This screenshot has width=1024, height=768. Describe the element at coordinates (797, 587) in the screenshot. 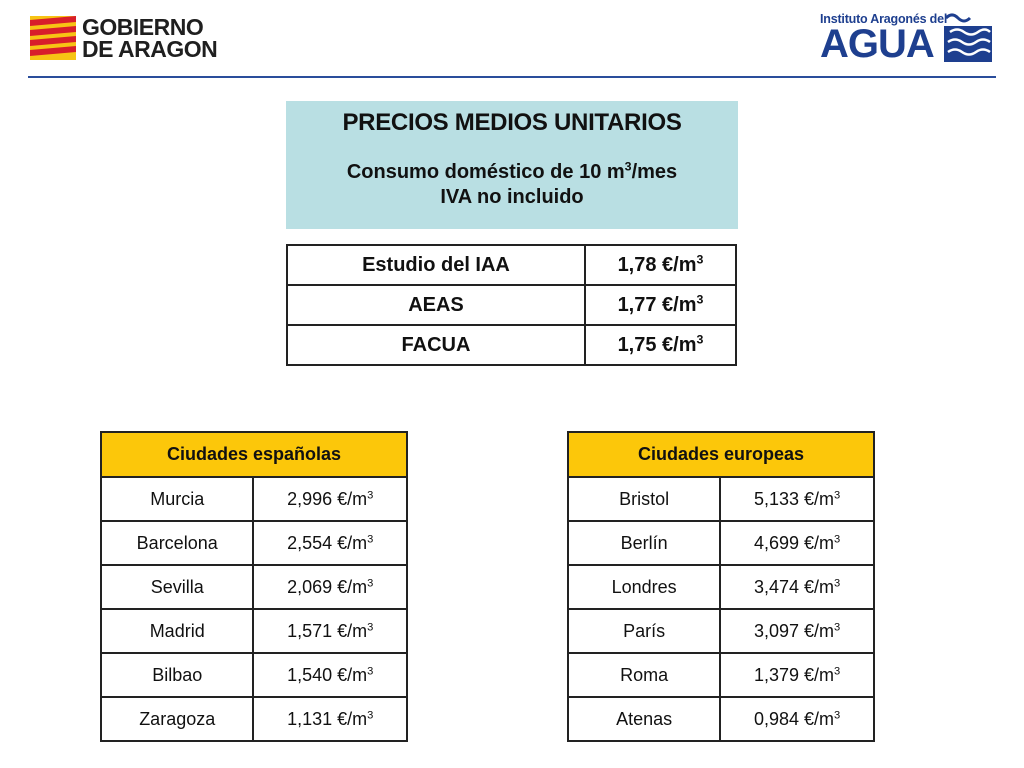

I see `city-price: 3,474 €/m3` at that location.